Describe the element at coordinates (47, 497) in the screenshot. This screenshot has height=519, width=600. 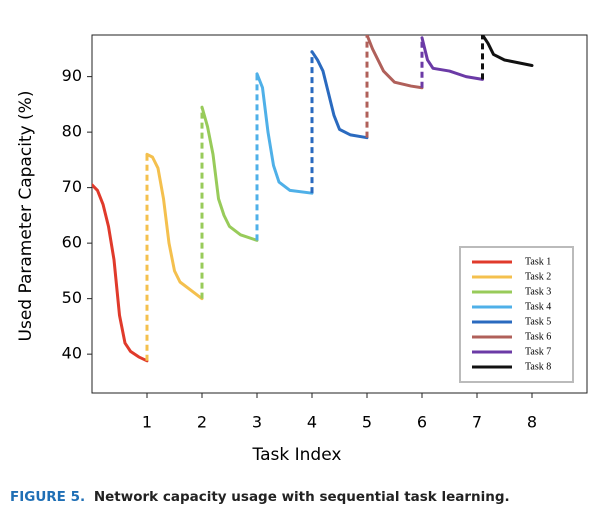
I see `caption-label: FIGURE 5.` at that location.